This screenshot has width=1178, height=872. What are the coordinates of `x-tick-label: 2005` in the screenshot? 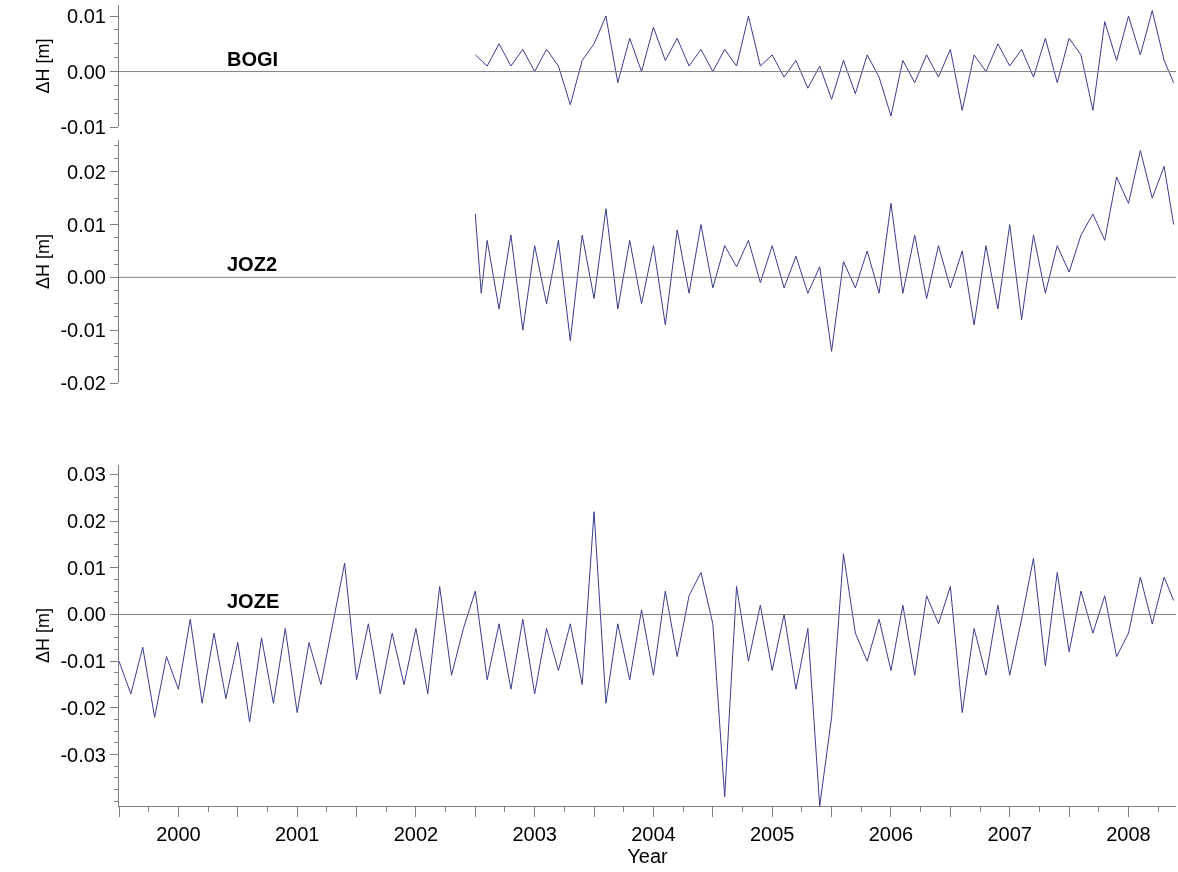 It's located at (772, 834).